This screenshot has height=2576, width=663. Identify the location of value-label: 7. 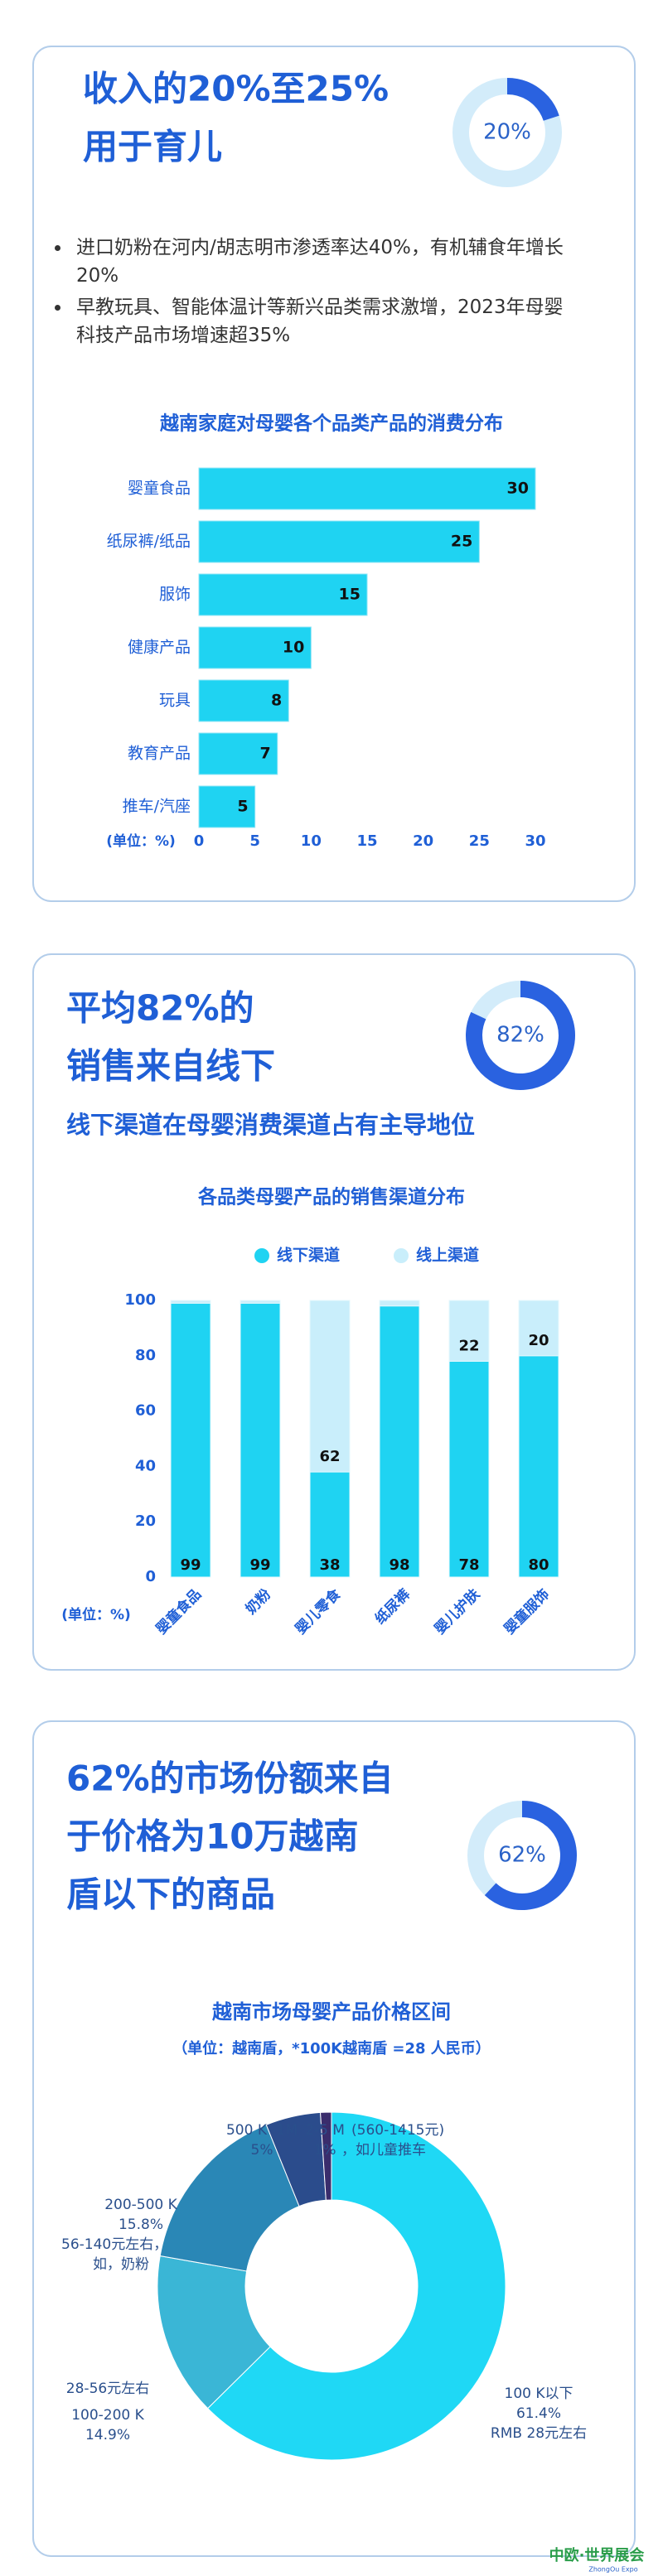
(264, 754).